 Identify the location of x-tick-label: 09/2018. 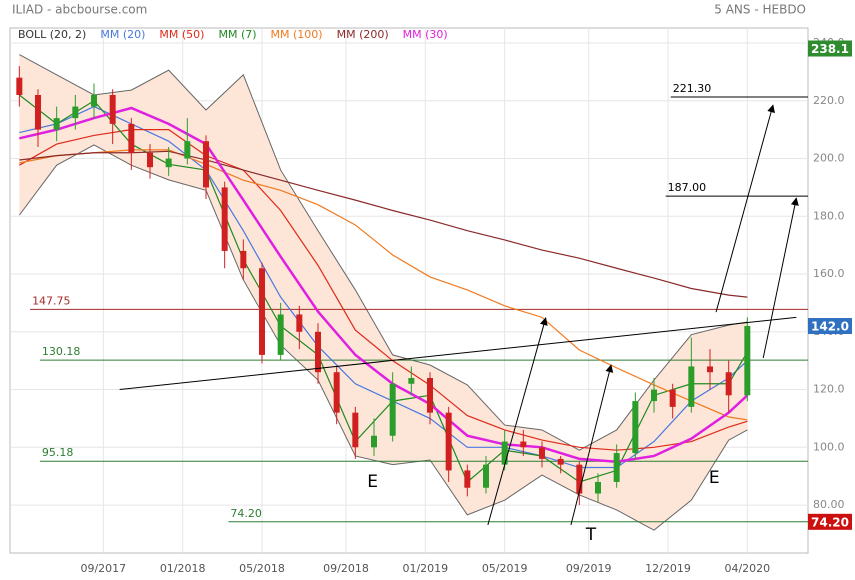
(346, 568).